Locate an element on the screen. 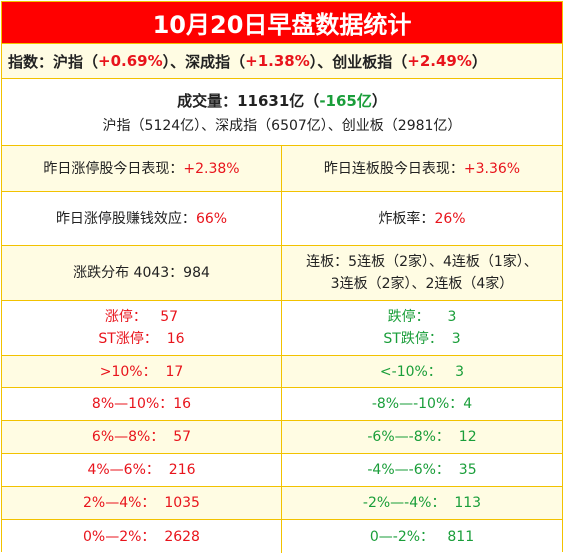 The image size is (564, 554). dist-up-value: >10%： 17 is located at coordinates (141, 371).